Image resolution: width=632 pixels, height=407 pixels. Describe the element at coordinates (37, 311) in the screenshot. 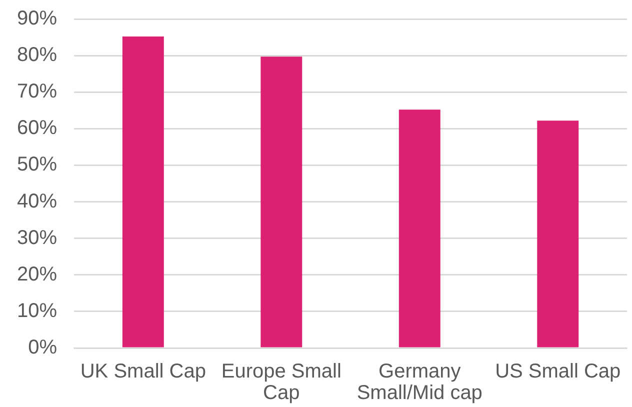

I see `y-tick-label: 10%` at that location.